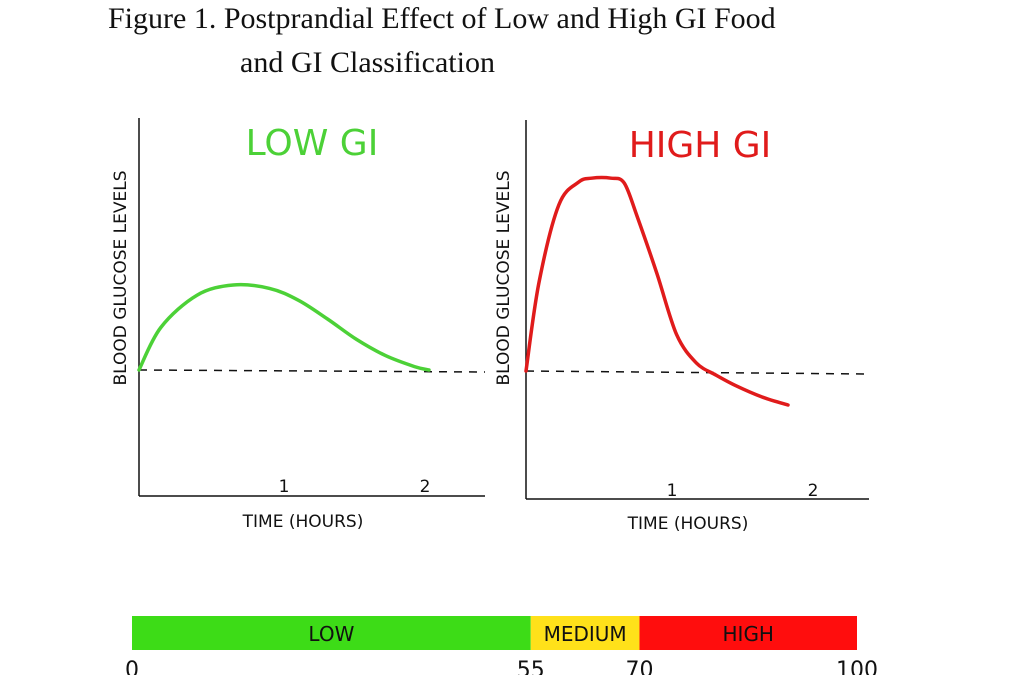 The height and width of the screenshot is (675, 1024). I want to click on low-gi-title: LOW GI, so click(312, 143).